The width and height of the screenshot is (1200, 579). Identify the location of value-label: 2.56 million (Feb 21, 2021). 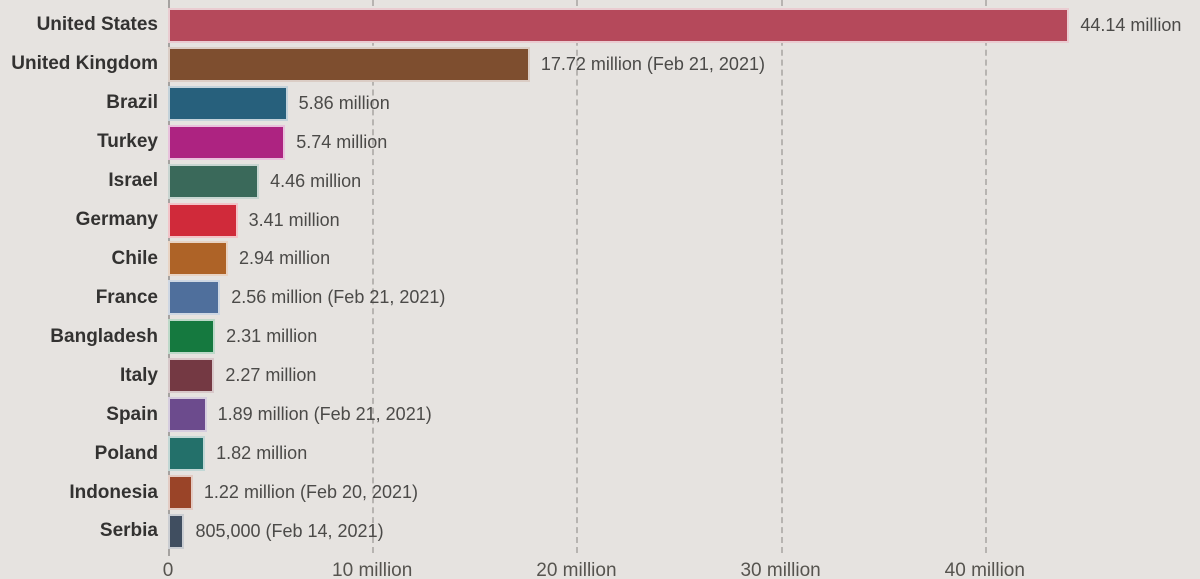
(338, 297).